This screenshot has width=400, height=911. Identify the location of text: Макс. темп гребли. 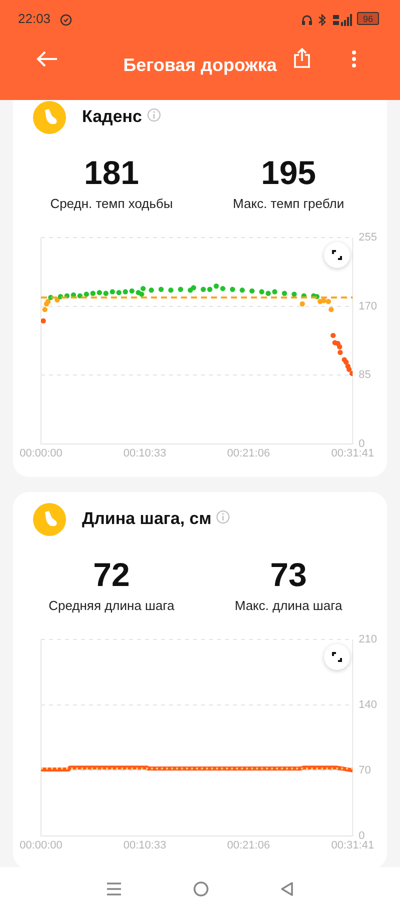
(289, 203).